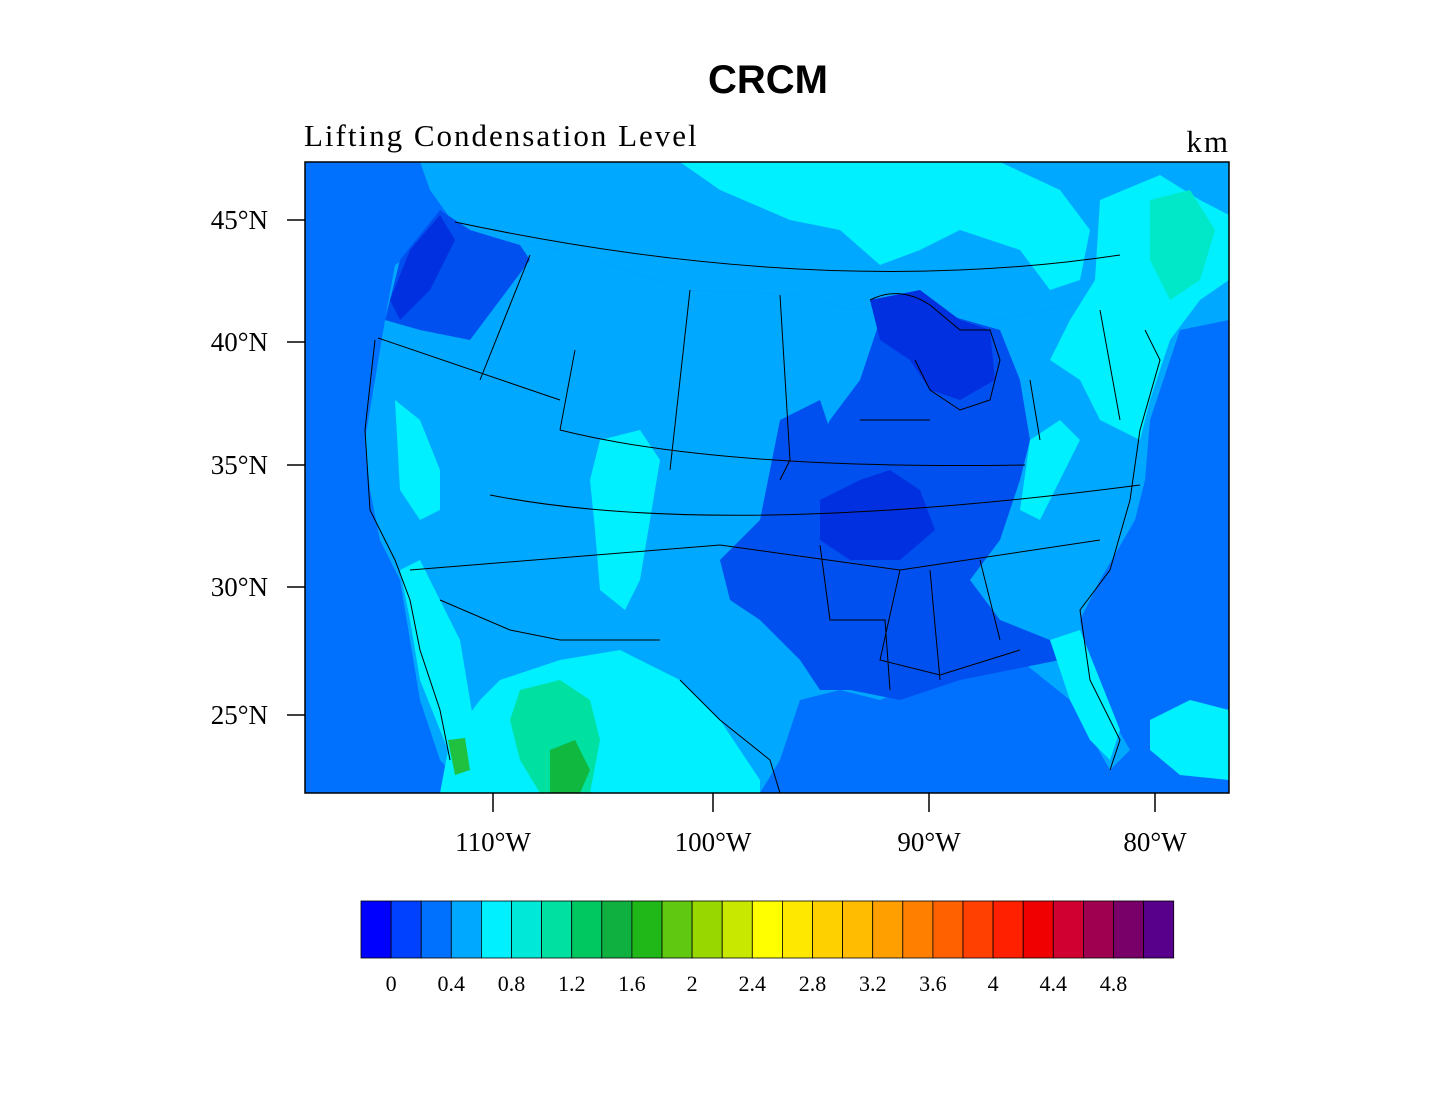 This screenshot has height=1105, width=1430. I want to click on lat-label-45: 45°N, so click(239, 220).